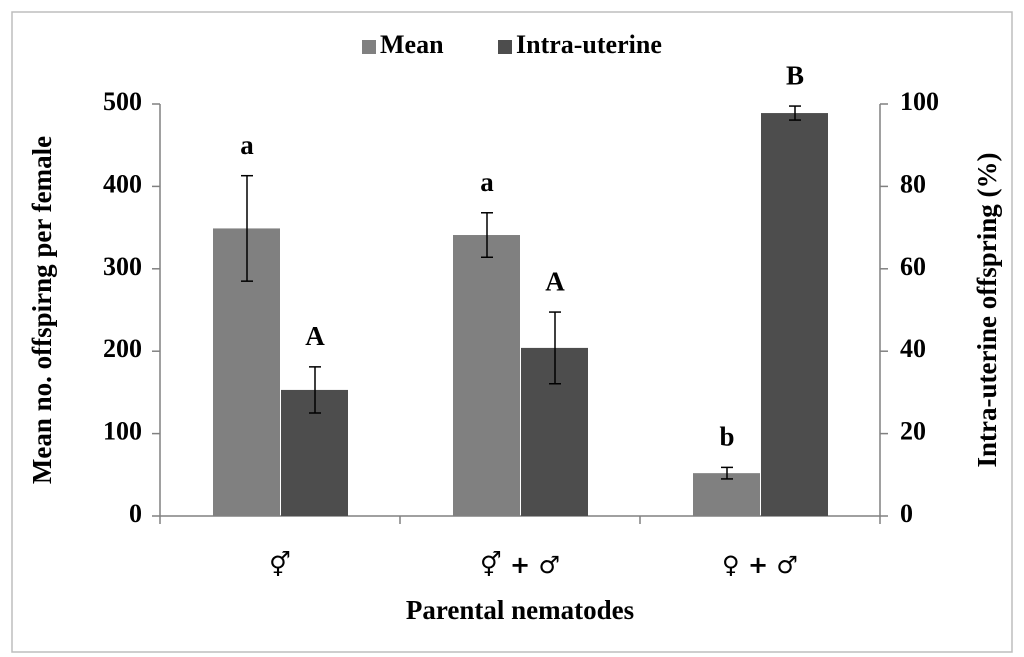 This screenshot has width=1024, height=657. What do you see at coordinates (42, 310) in the screenshot?
I see `y-axis-title: Mean no. offspirng per female` at bounding box center [42, 310].